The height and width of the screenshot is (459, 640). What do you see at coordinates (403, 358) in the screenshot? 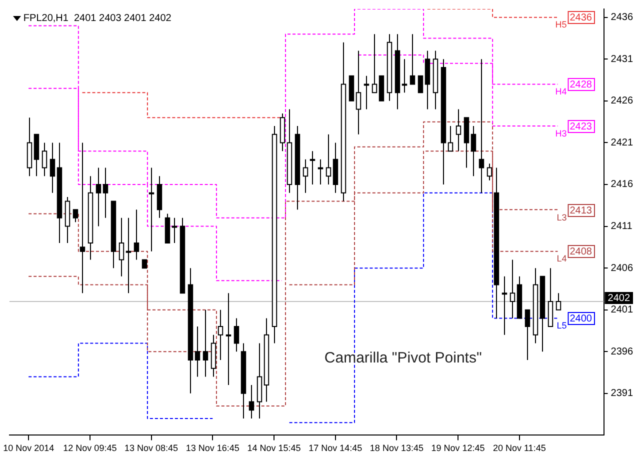
I see `annotation: Camarilla "Pivot Points"` at bounding box center [403, 358].